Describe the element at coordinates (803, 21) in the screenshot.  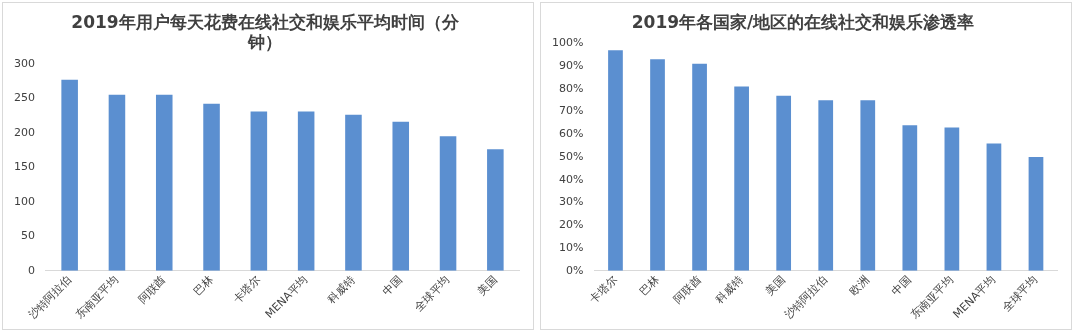
I see `chart-title: 2019年各国家/地区的在线社交和娱乐渗透率` at that location.